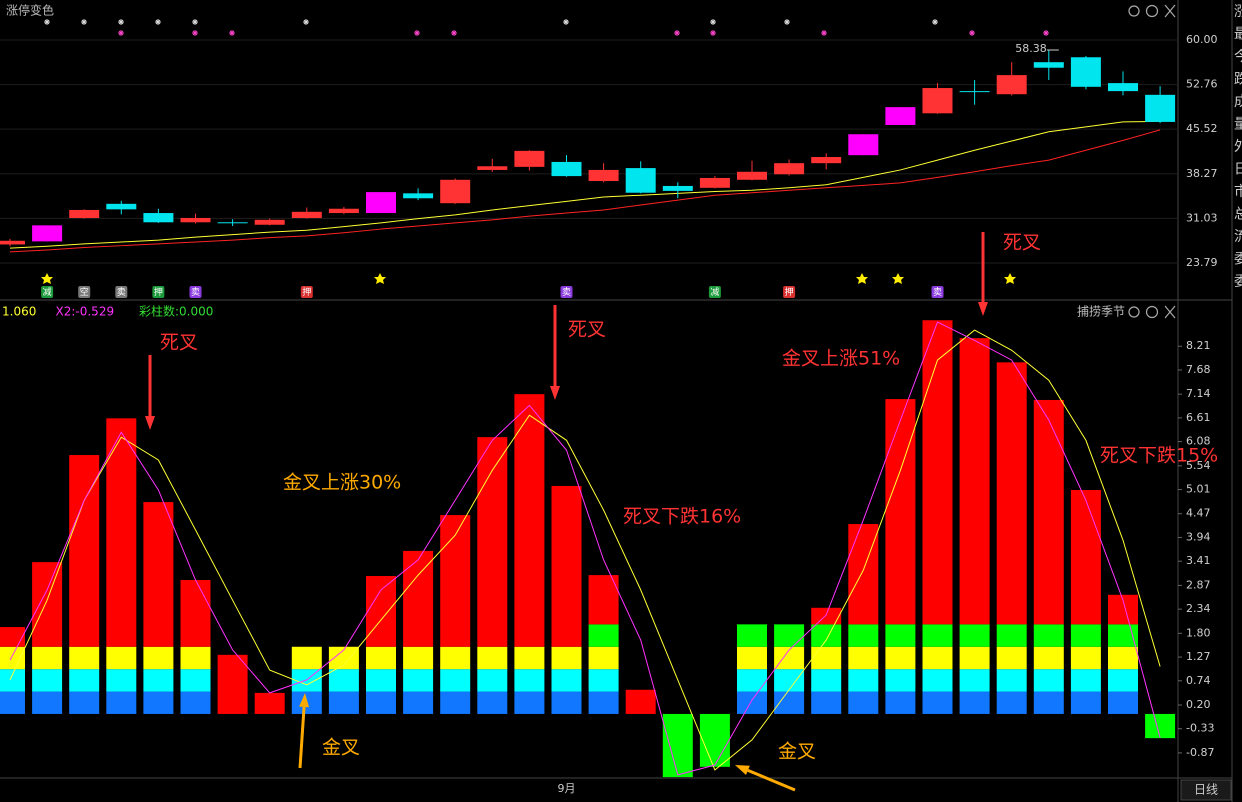 Image resolution: width=1242 pixels, height=802 pixels. Describe the element at coordinates (1198, 345) in the screenshot. I see `y-tick-label: 8.21` at that location.